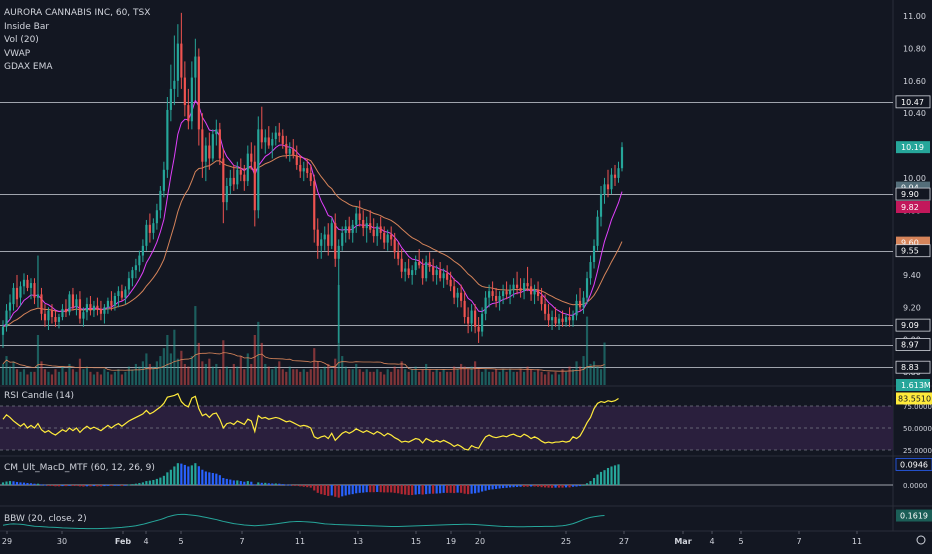  What do you see at coordinates (913, 464) in the screenshot?
I see `macd-value-badge` at bounding box center [913, 464].